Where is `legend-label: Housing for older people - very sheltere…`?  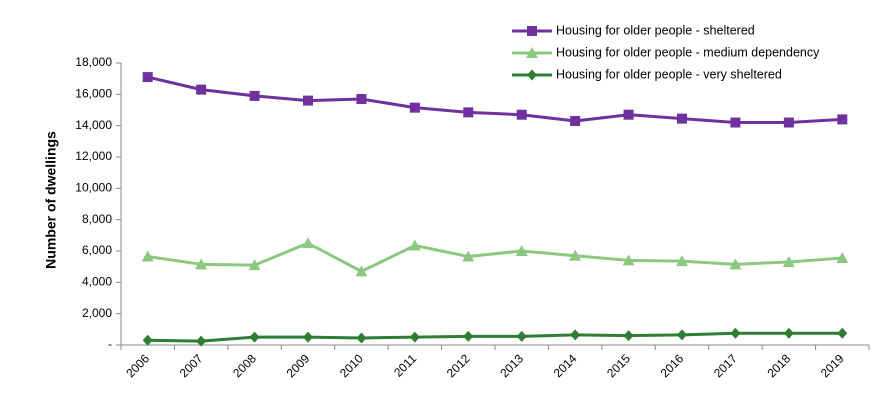 legend-label: Housing for older people - very sheltere… is located at coordinates (669, 74).